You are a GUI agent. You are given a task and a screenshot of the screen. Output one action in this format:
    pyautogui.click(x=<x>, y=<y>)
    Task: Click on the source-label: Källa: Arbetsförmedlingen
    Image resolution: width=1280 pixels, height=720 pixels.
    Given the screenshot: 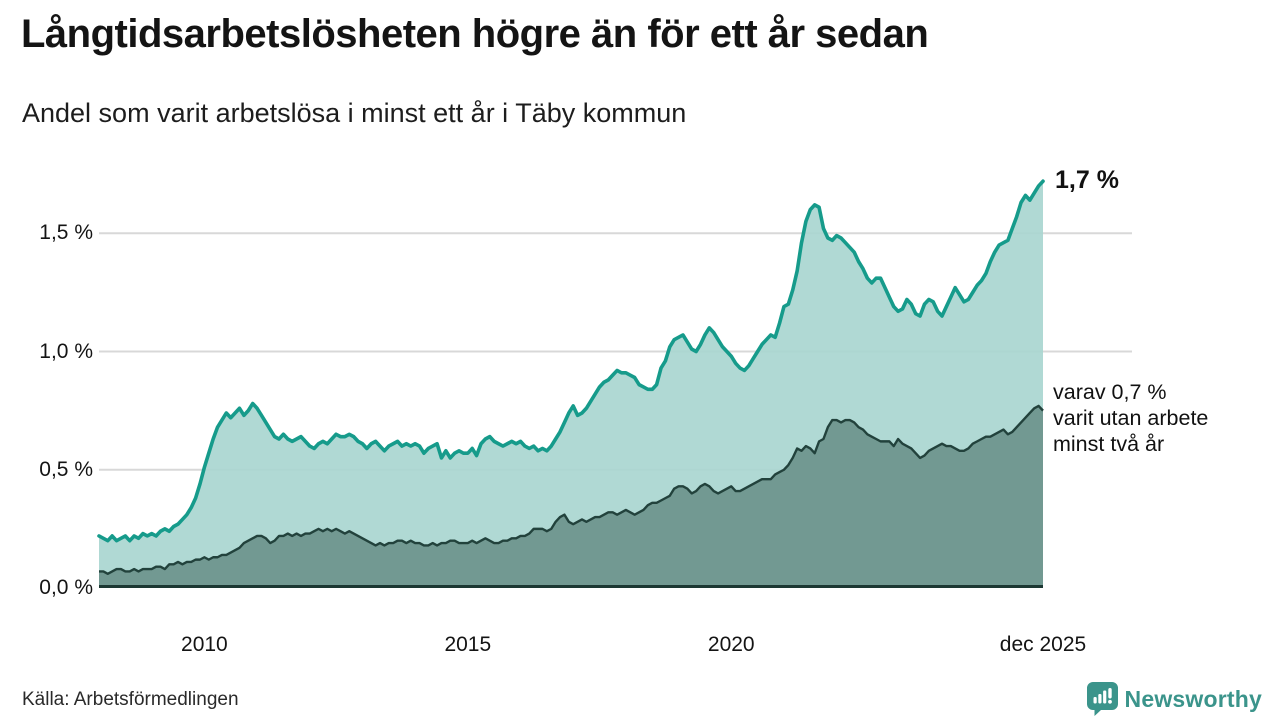 What is the action you would take?
    pyautogui.click(x=130, y=699)
    